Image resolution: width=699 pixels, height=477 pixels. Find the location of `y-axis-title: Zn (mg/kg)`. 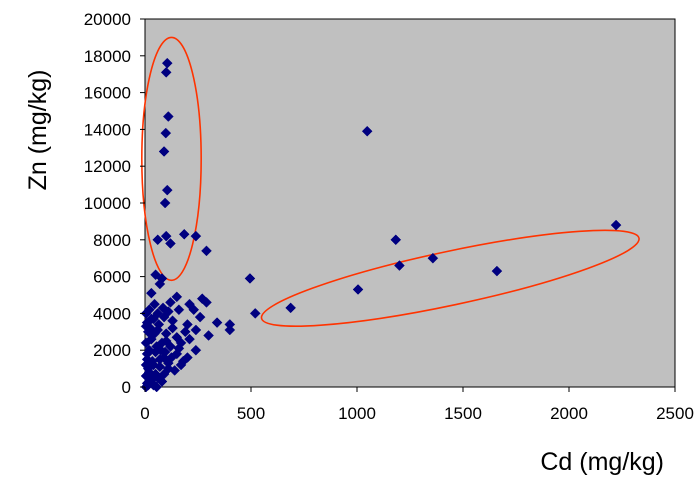

y-axis-title: Zn (mg/kg) is located at coordinates (38, 130).